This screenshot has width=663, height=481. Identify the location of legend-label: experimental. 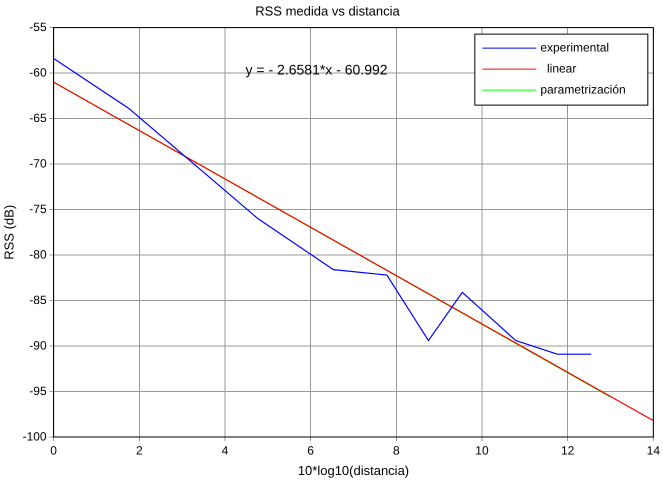
(575, 47).